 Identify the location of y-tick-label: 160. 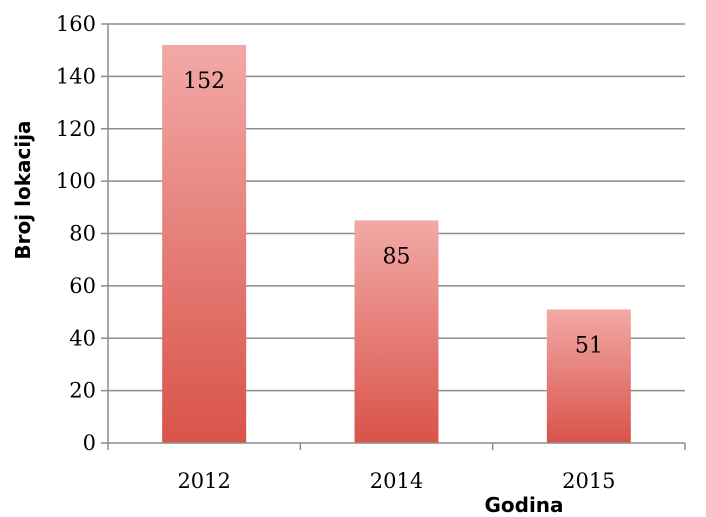
(76, 24).